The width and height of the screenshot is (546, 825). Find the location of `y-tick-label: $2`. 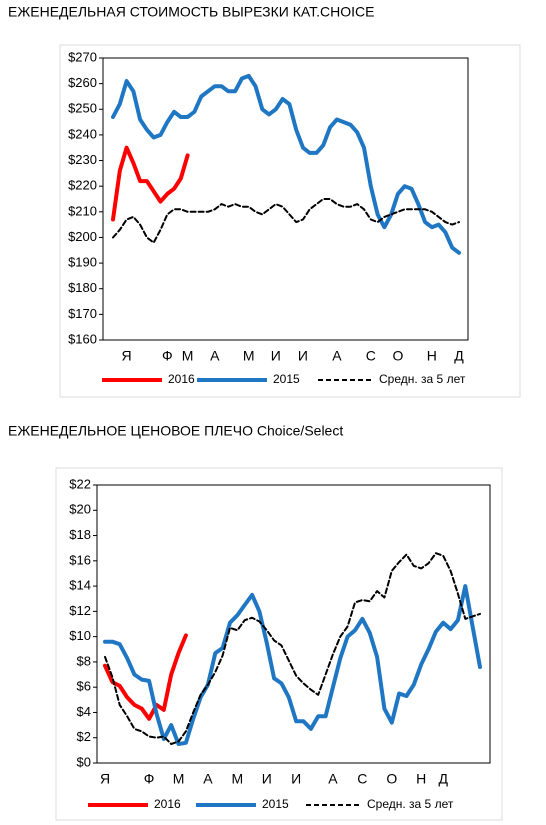

y-tick-label: $2 is located at coordinates (84, 736).